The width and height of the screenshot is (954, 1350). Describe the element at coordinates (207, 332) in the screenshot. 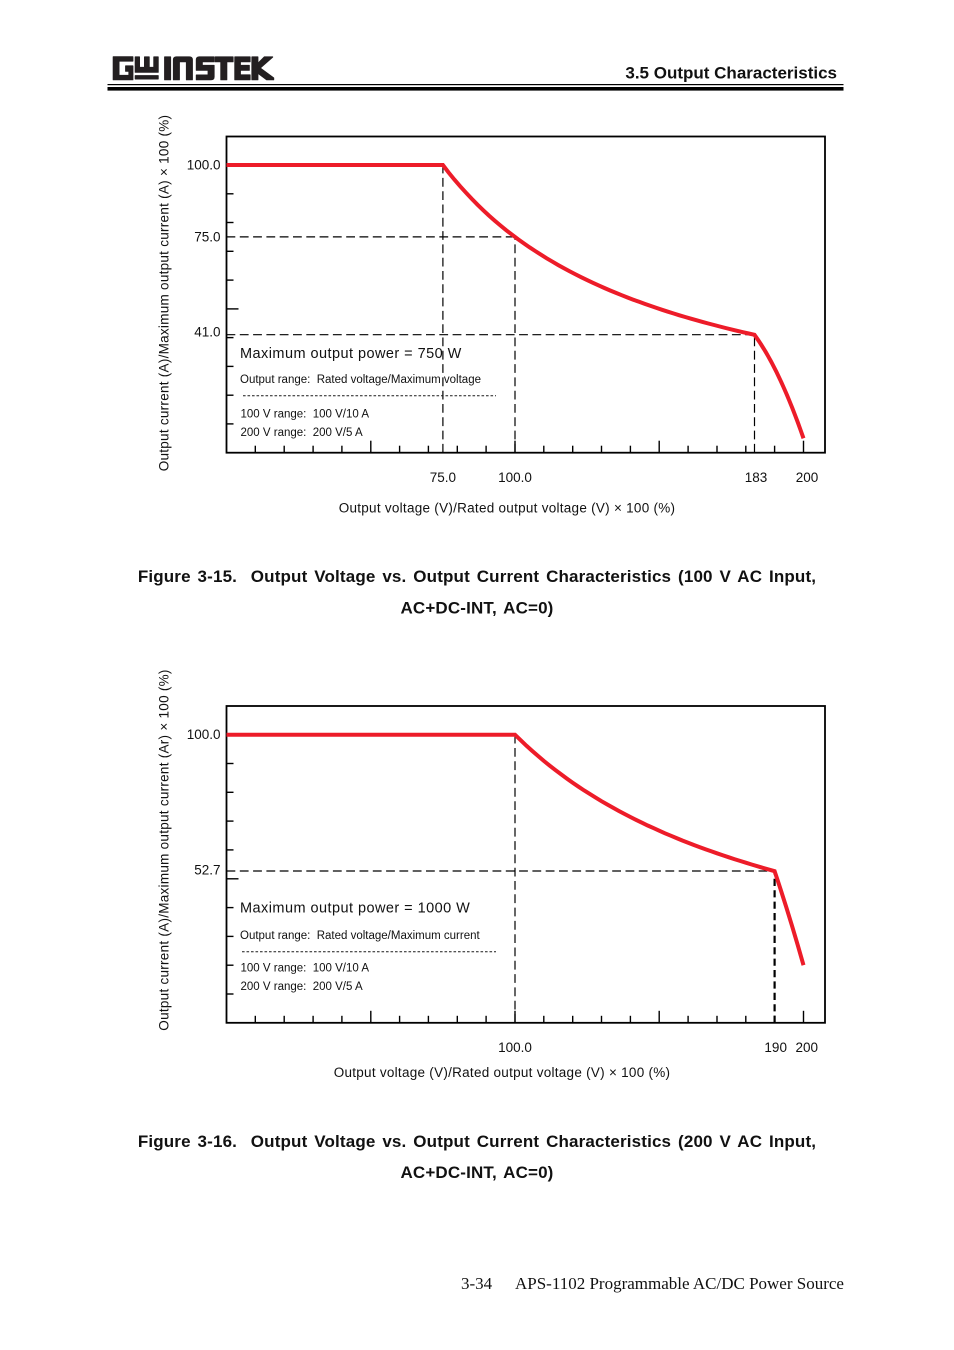

I see `svg-text: 41.0` at that location.